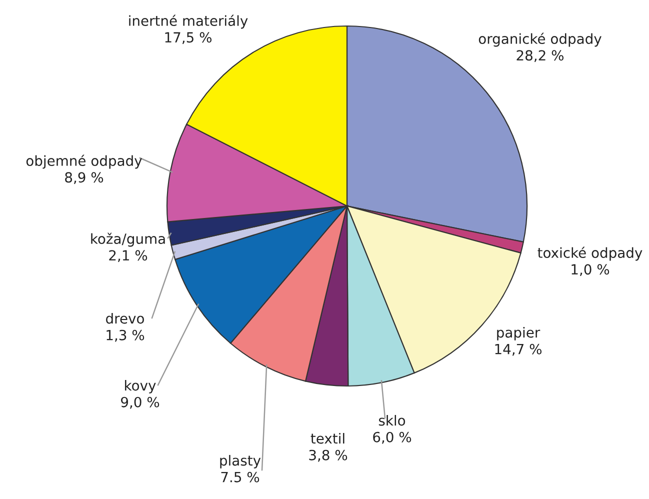 This screenshot has height=499, width=649. What do you see at coordinates (591, 270) in the screenshot?
I see `data-label: 1,0 %` at bounding box center [591, 270].